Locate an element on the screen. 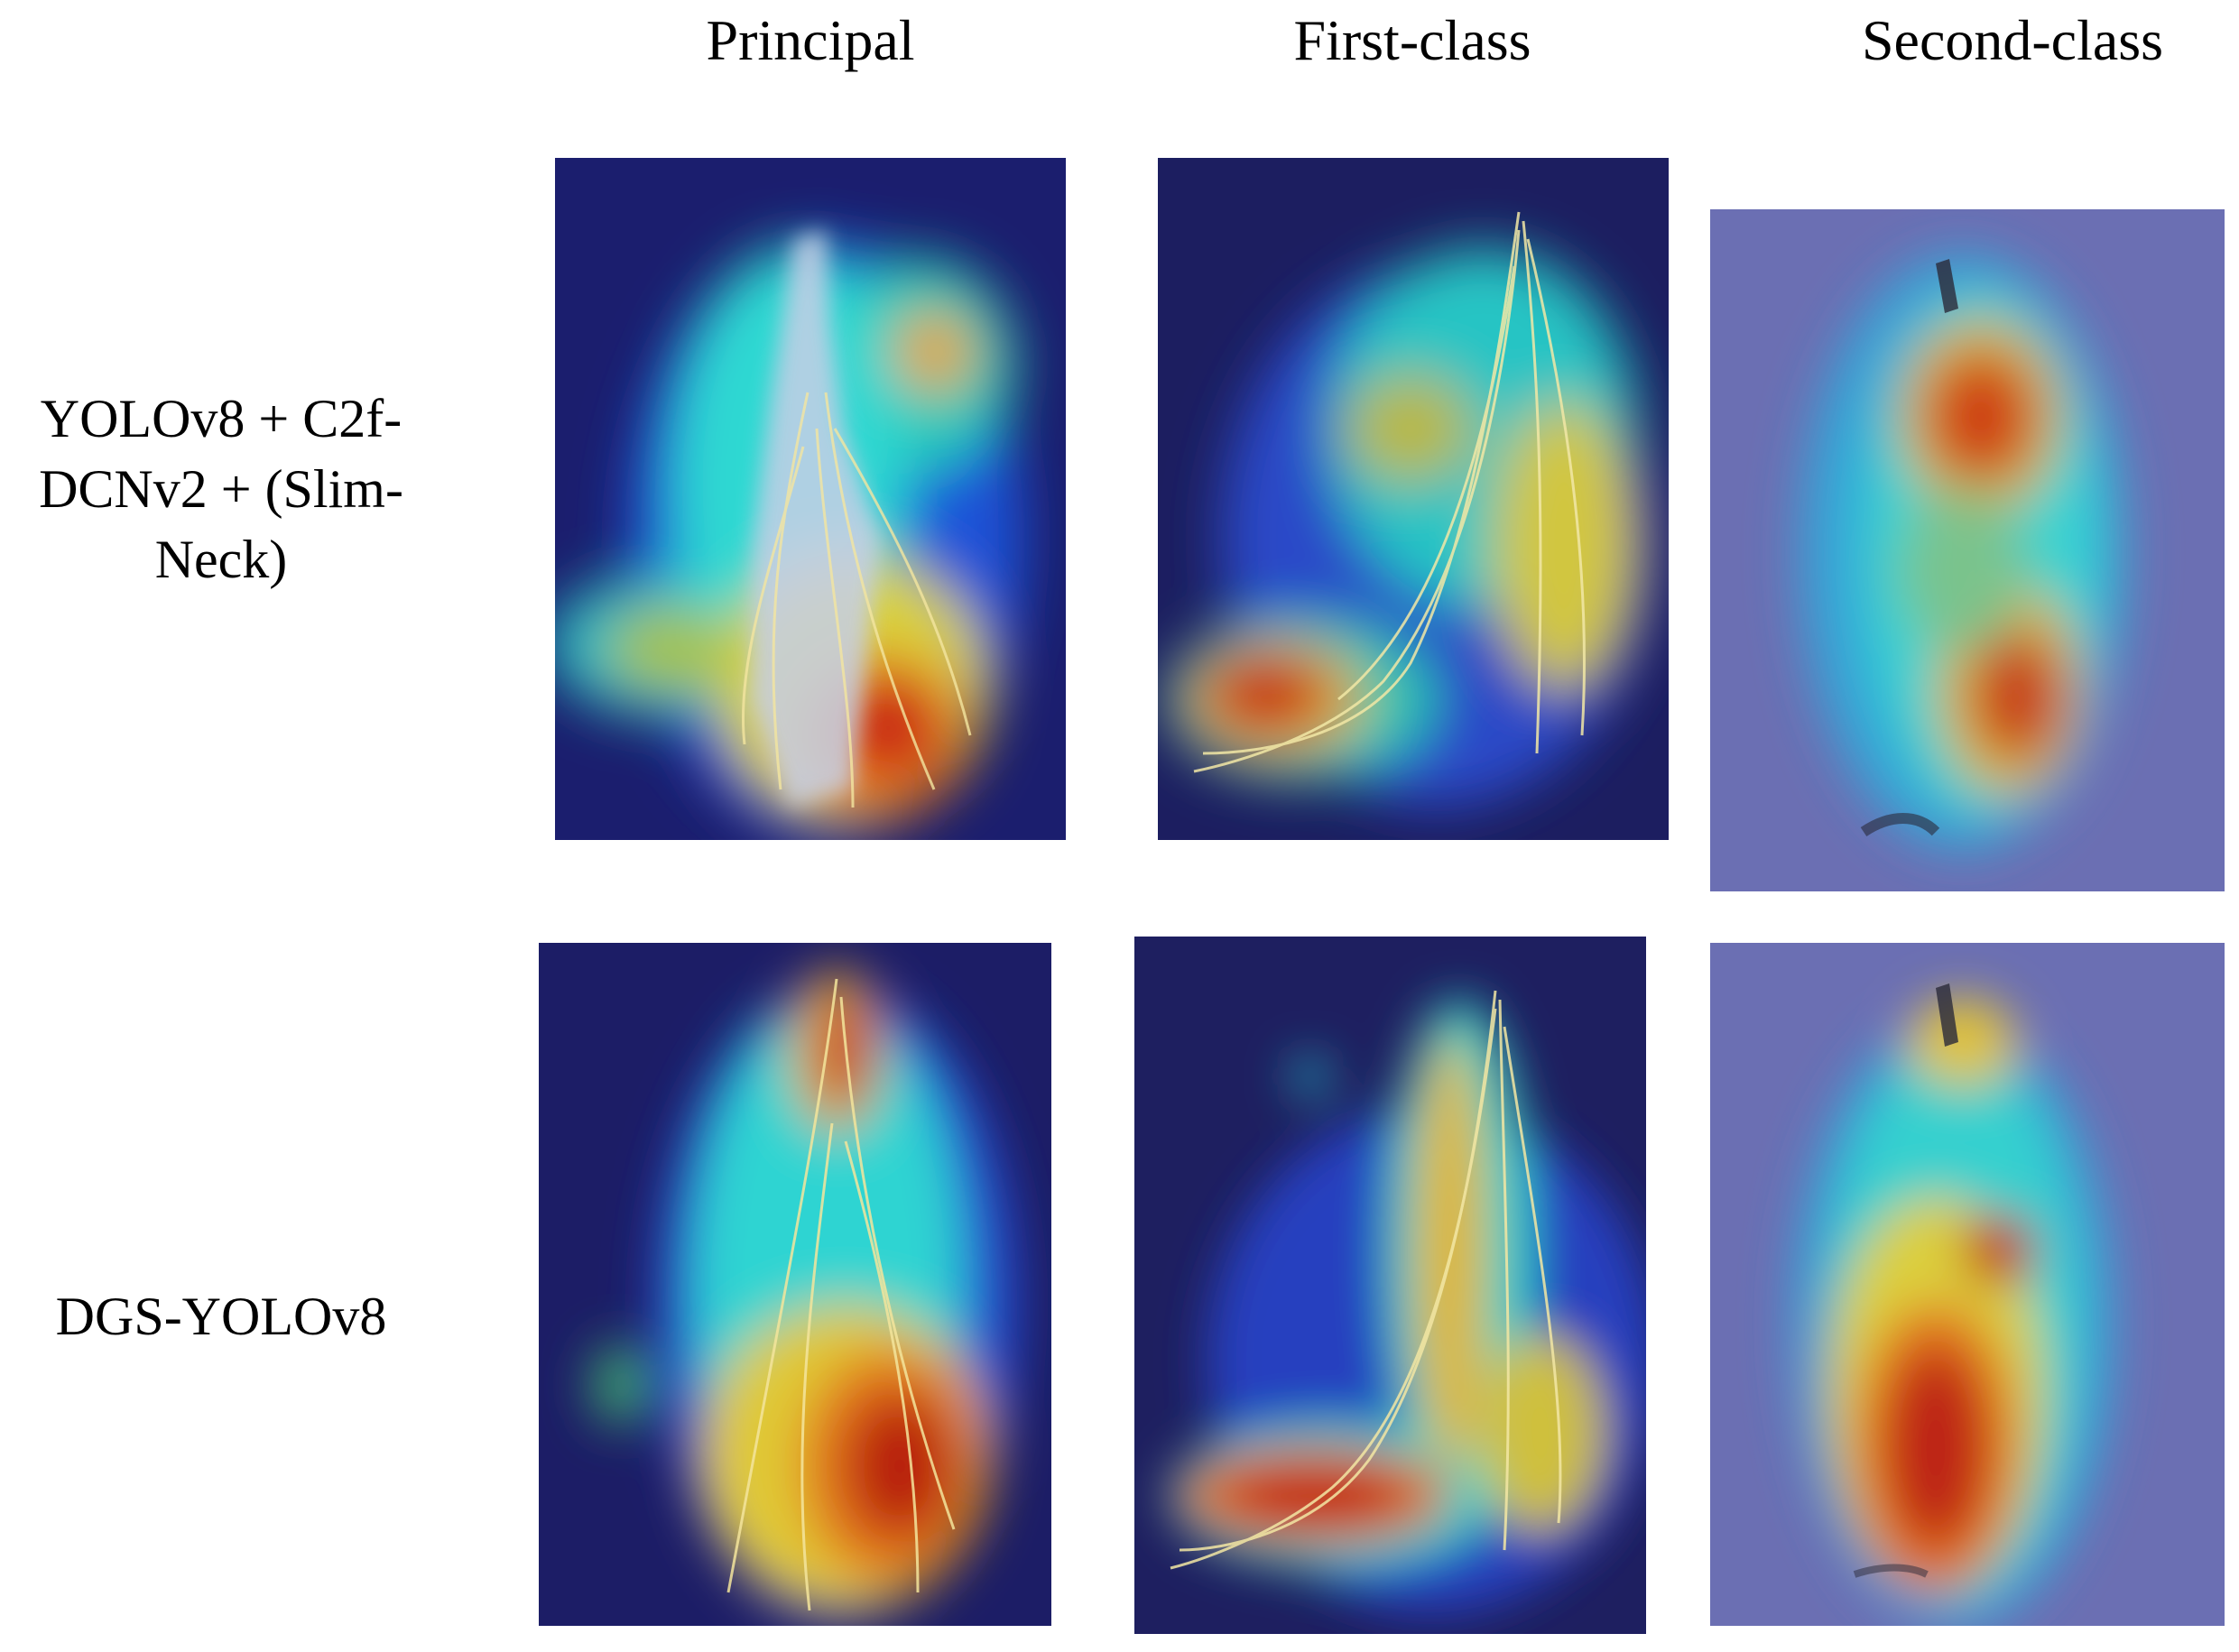  column-header-first-class: First-class is located at coordinates (1412, 40).